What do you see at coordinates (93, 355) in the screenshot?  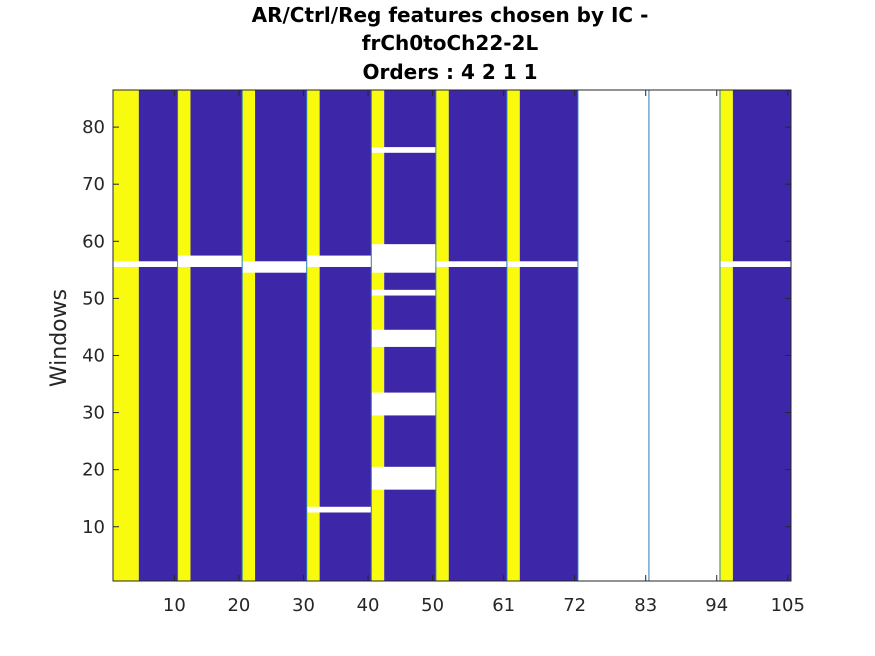 I see `y-tick-label: 40` at bounding box center [93, 355].